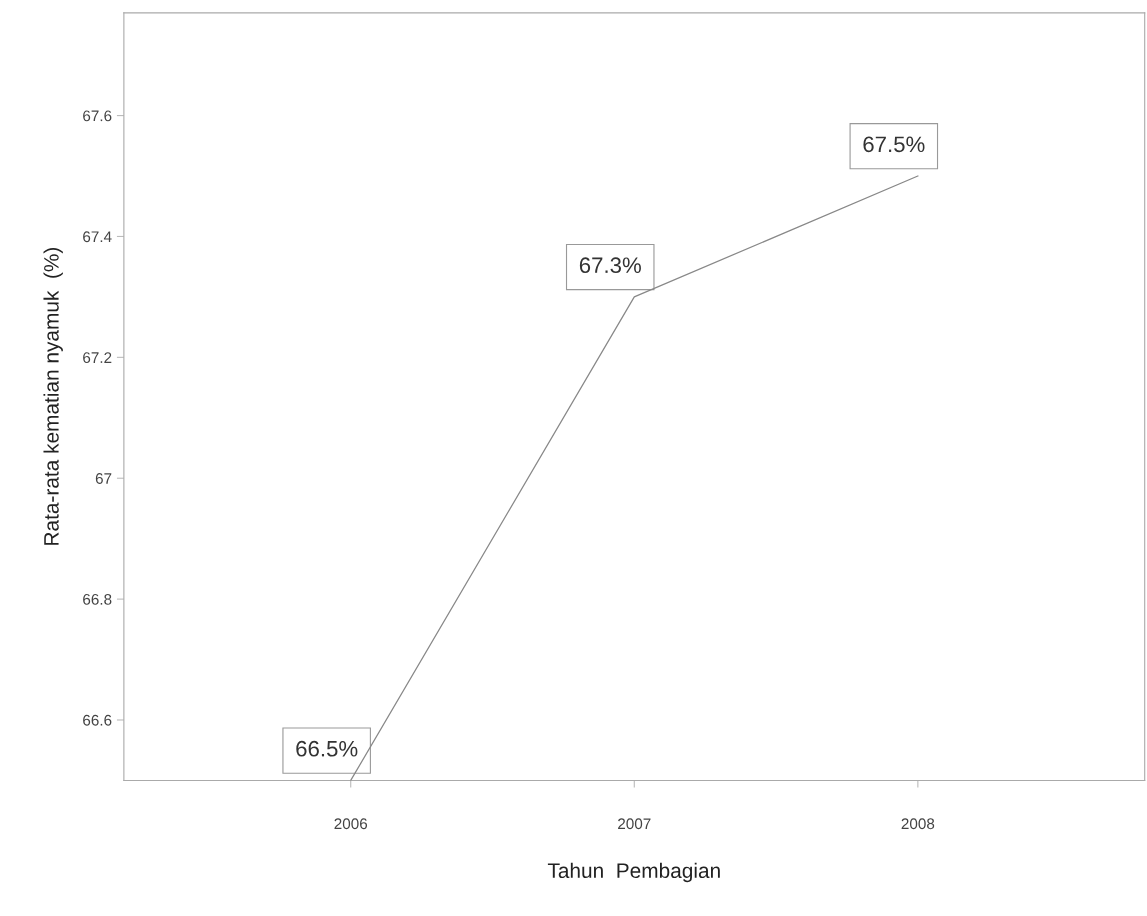 The image size is (1147, 916). What do you see at coordinates (918, 824) in the screenshot?
I see `x-tick-label: 2008` at bounding box center [918, 824].